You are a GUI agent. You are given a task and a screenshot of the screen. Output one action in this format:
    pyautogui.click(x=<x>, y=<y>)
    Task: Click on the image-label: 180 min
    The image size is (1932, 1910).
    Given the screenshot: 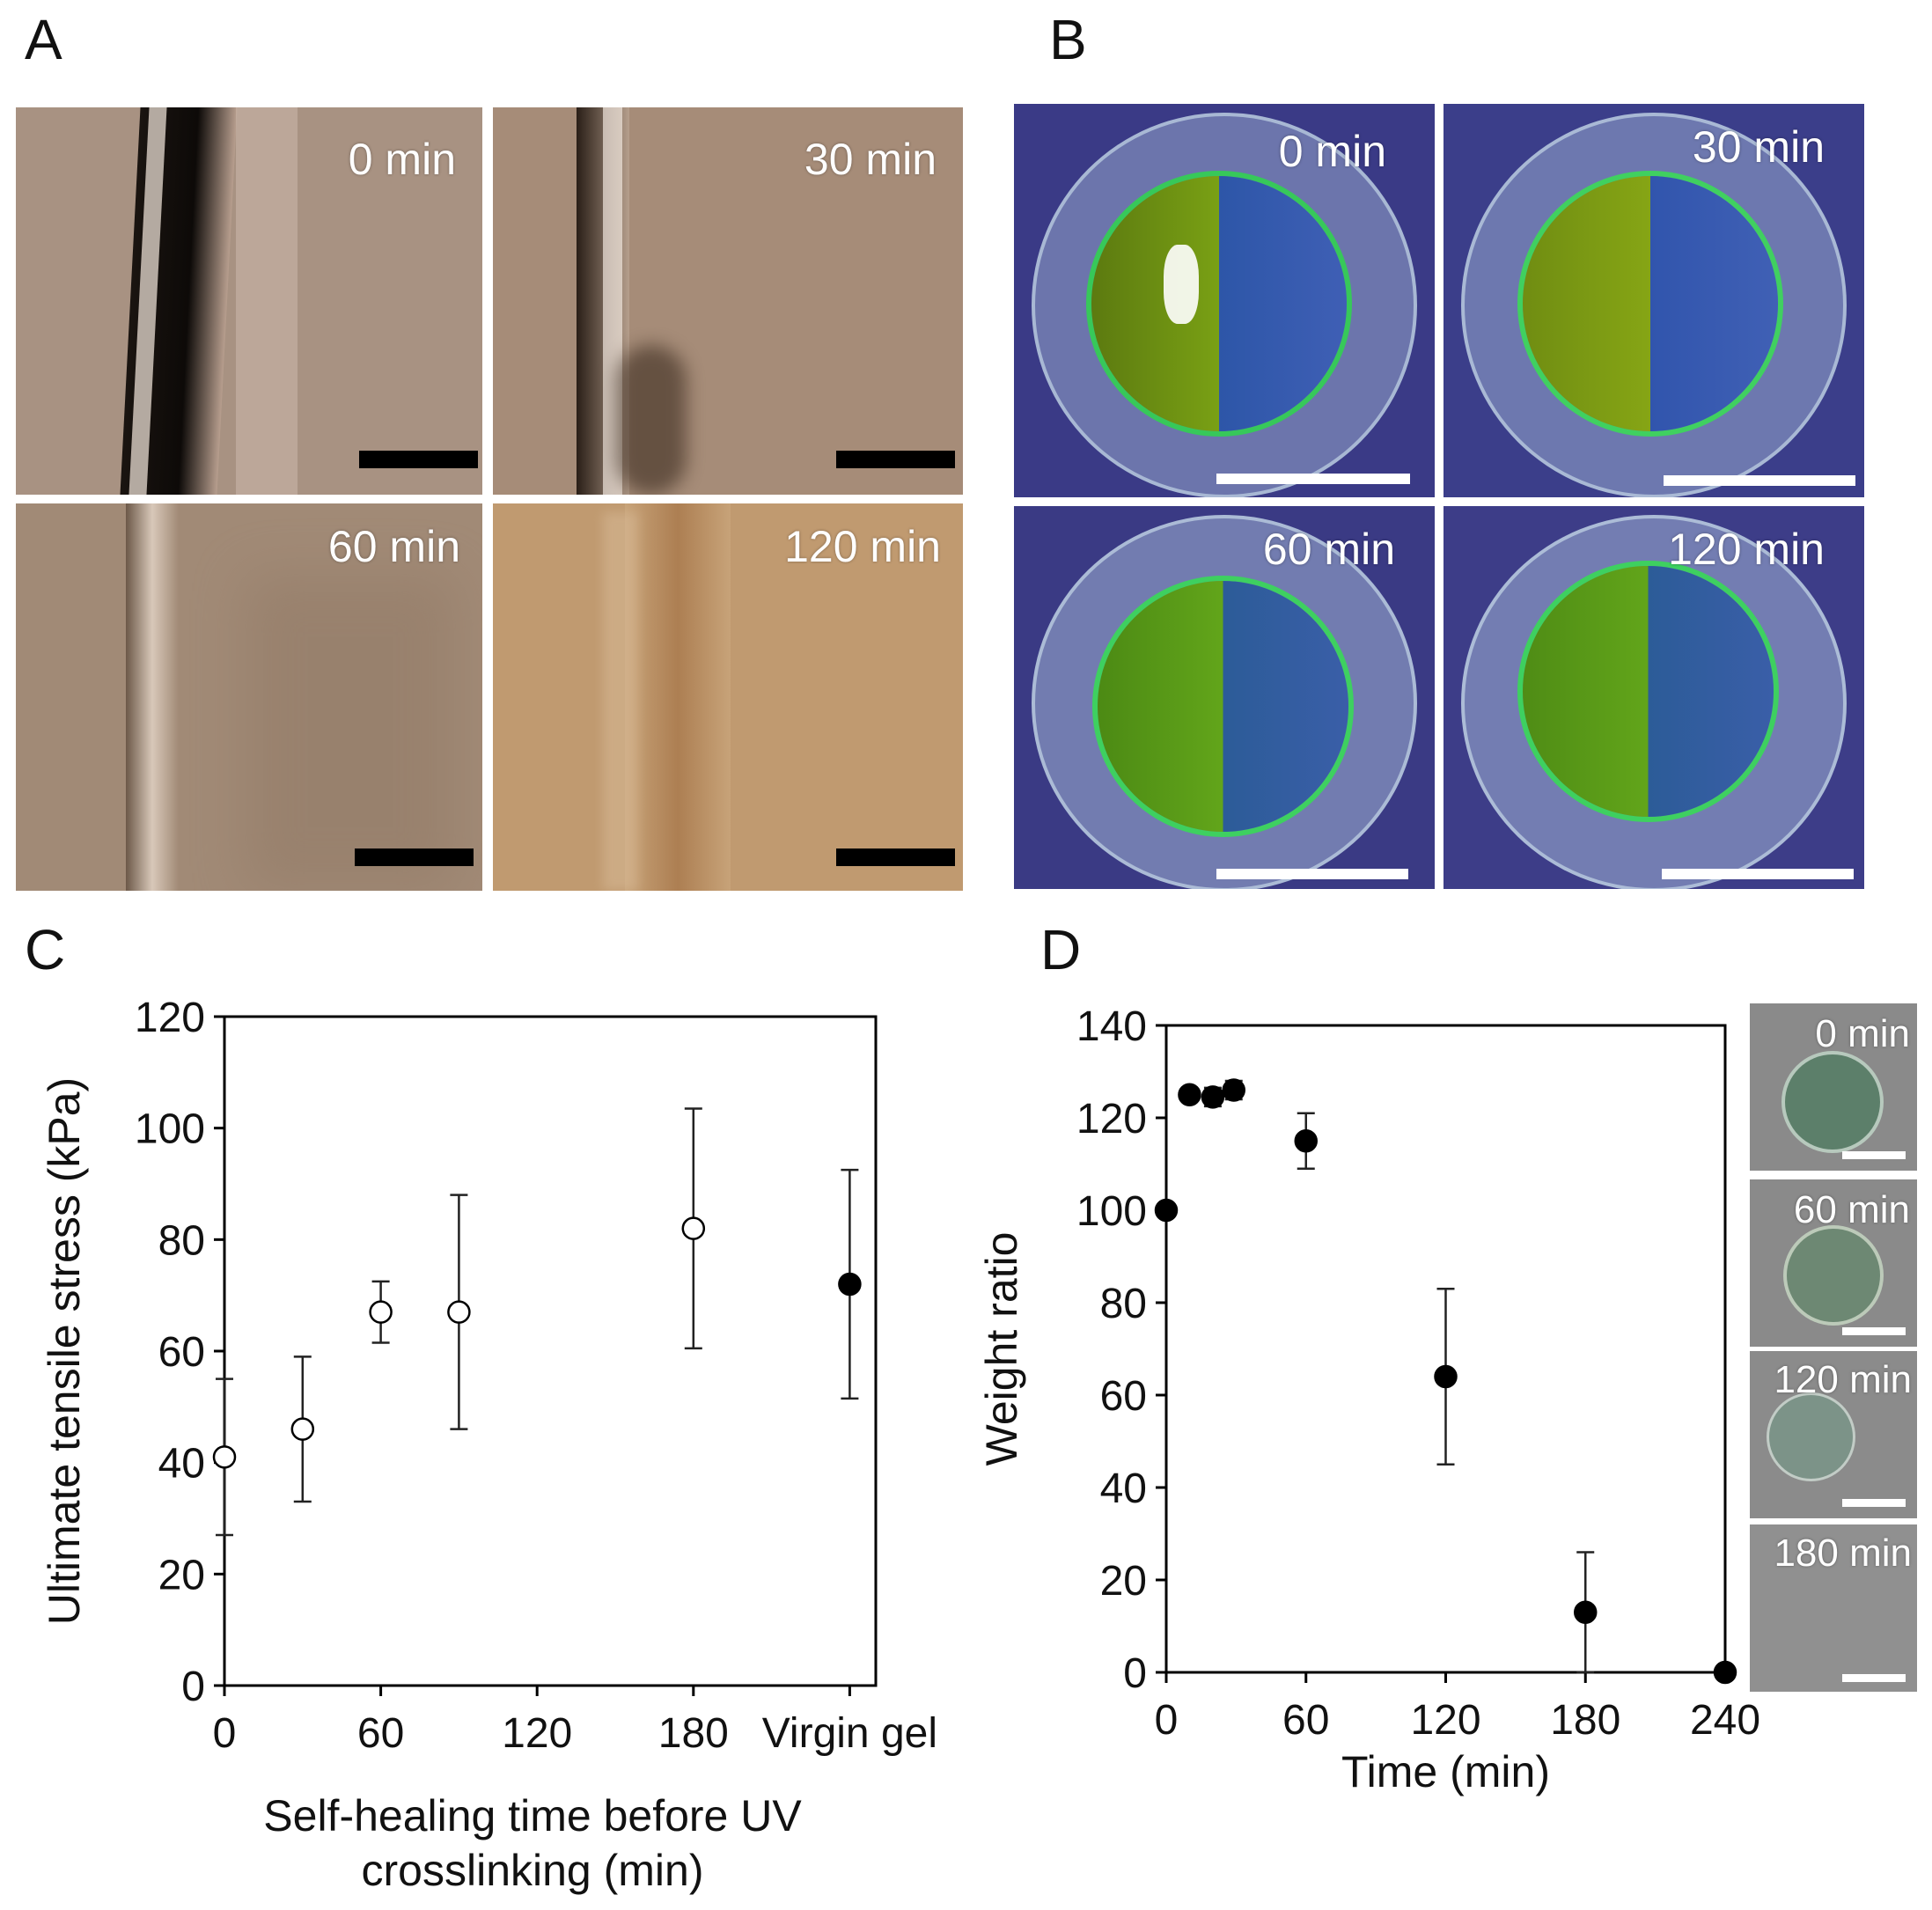 What is the action you would take?
    pyautogui.click(x=1843, y=1553)
    